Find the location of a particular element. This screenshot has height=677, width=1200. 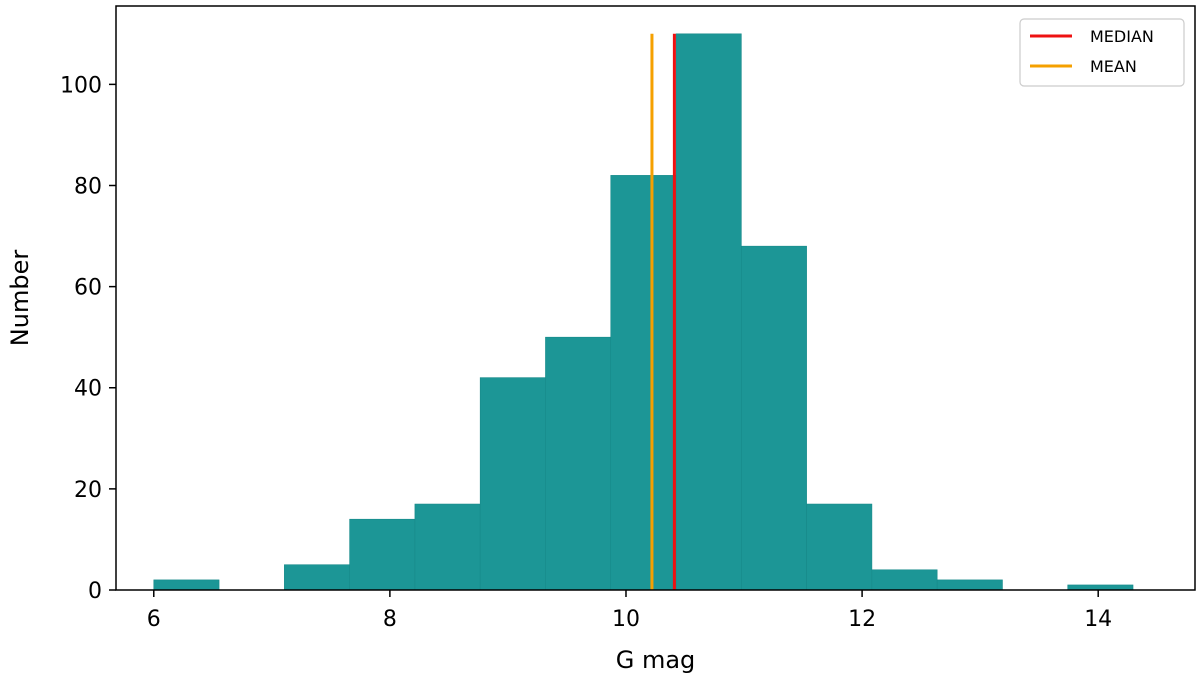

legend: MEDIAN MEAN is located at coordinates (1102, 52).